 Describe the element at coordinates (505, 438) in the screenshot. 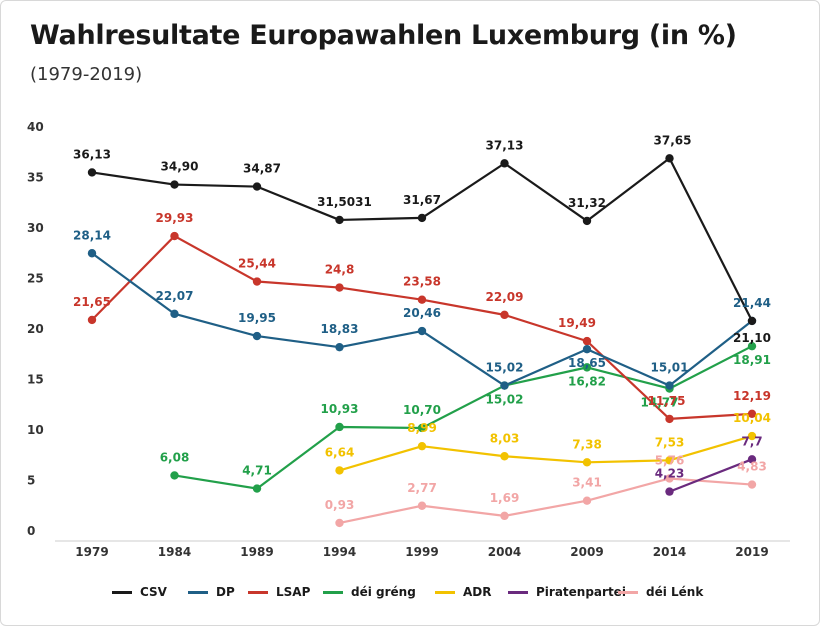

I see `data-label-adr: 8,03` at that location.